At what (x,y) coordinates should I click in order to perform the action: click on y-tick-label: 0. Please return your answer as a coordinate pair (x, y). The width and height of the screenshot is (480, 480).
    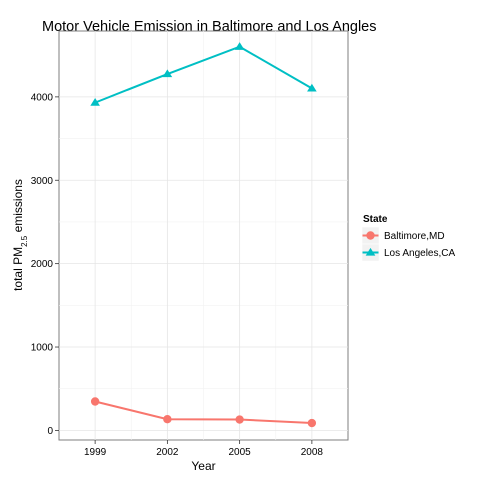
    Looking at the image, I should click on (50, 431).